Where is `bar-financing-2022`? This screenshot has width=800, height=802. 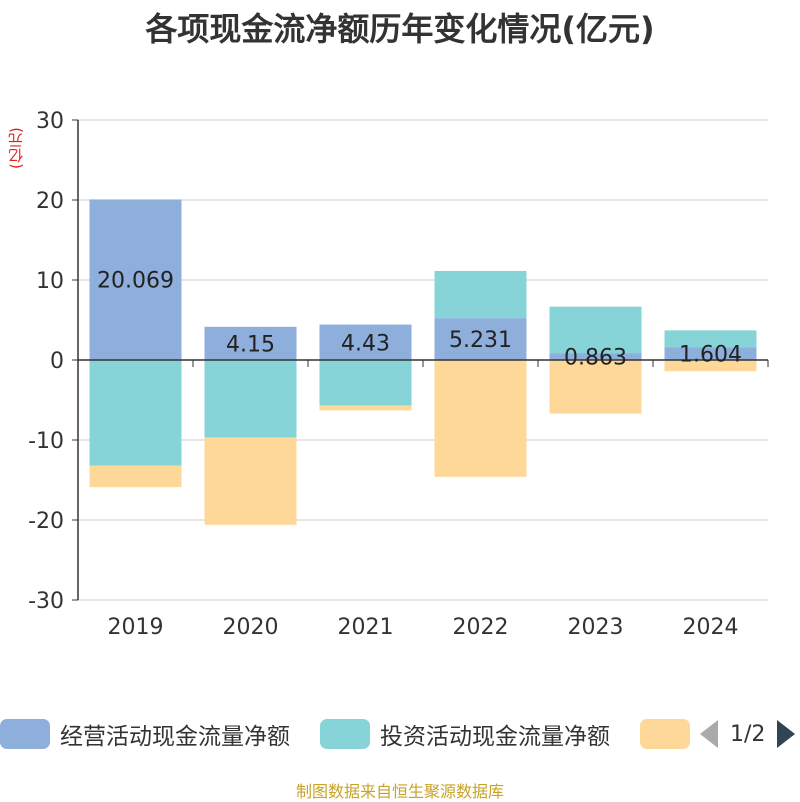 bar-financing-2022 is located at coordinates (480, 418).